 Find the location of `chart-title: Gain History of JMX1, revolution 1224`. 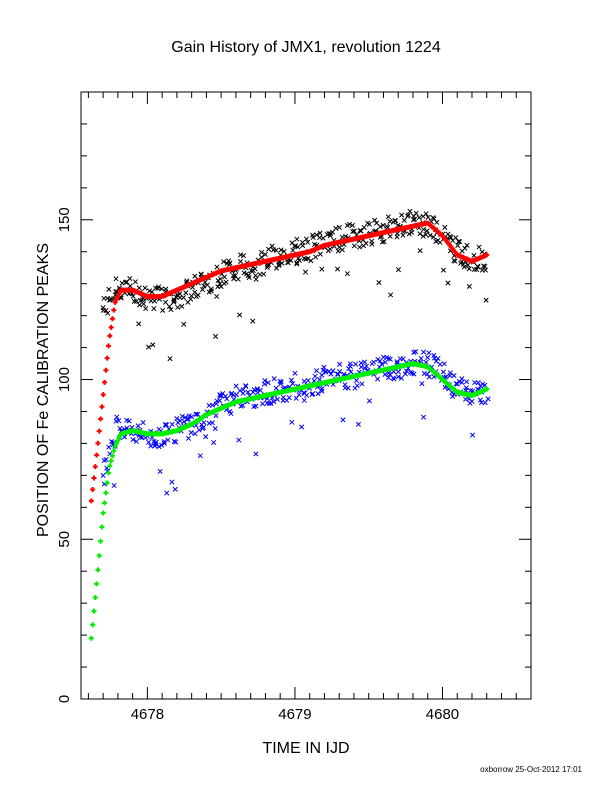

chart-title: Gain History of JMX1, revolution 1224 is located at coordinates (306, 47).